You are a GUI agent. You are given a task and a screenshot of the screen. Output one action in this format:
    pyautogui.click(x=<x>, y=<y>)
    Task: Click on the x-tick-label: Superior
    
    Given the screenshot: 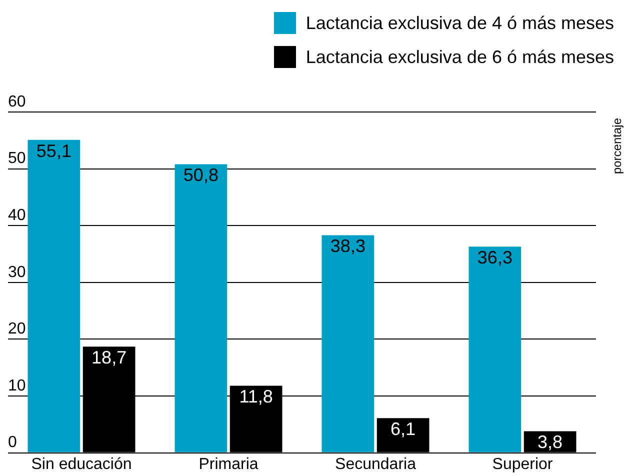 What is the action you would take?
    pyautogui.click(x=523, y=464)
    